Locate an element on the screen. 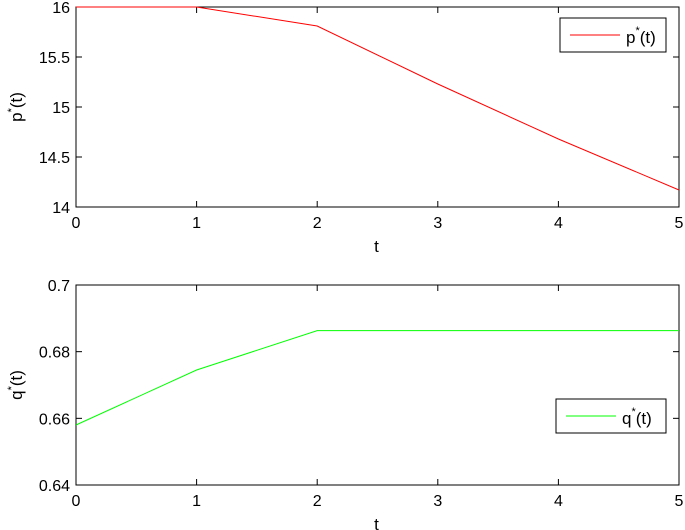 This screenshot has height=530, width=685. legend: p*(t) is located at coordinates (613, 35).